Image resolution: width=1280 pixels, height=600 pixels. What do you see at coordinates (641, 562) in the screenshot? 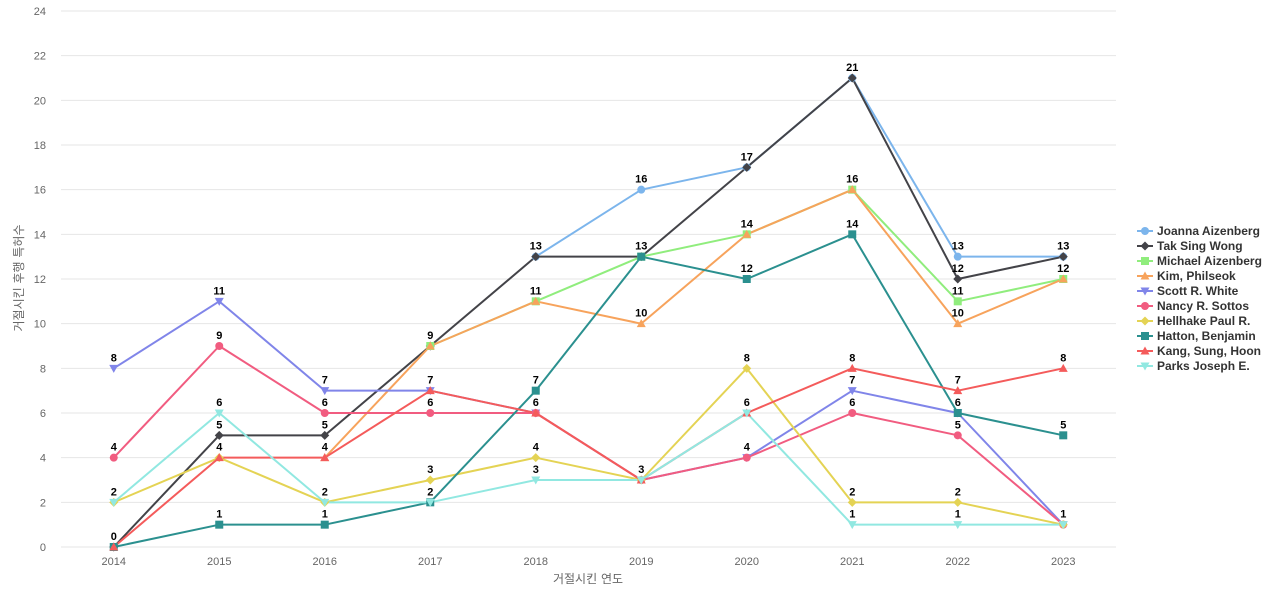
I see `x-tick-label: 2019` at bounding box center [641, 562].